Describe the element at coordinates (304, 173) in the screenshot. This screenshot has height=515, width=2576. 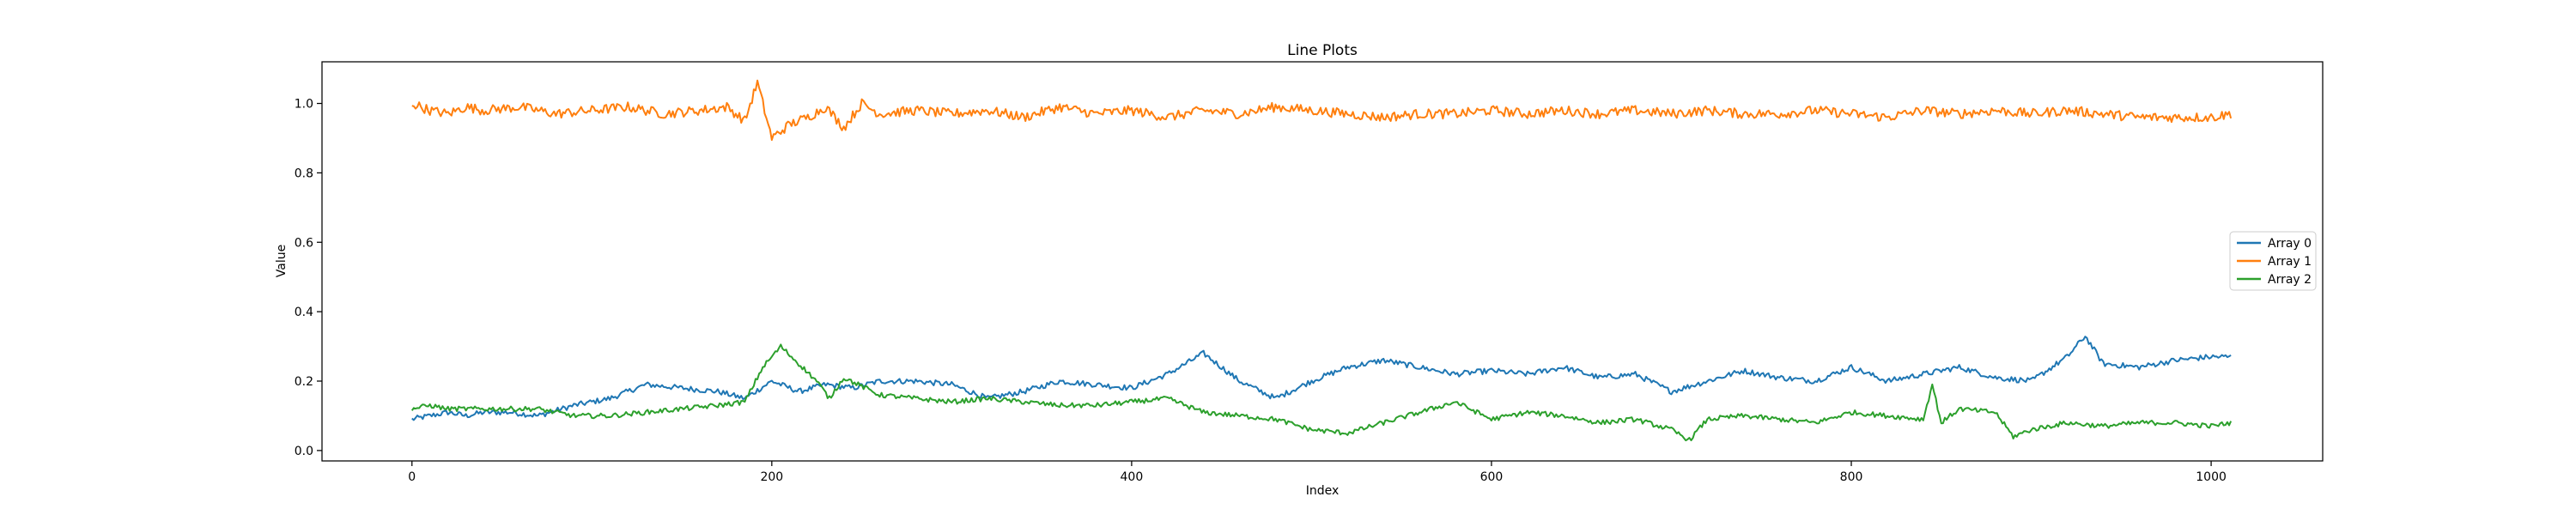
I see `y-tick-label: 0.8` at that location.